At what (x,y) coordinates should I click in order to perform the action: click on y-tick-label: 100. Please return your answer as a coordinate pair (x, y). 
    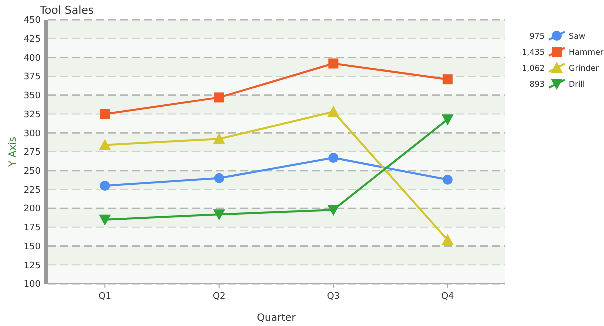
    Looking at the image, I should click on (33, 285).